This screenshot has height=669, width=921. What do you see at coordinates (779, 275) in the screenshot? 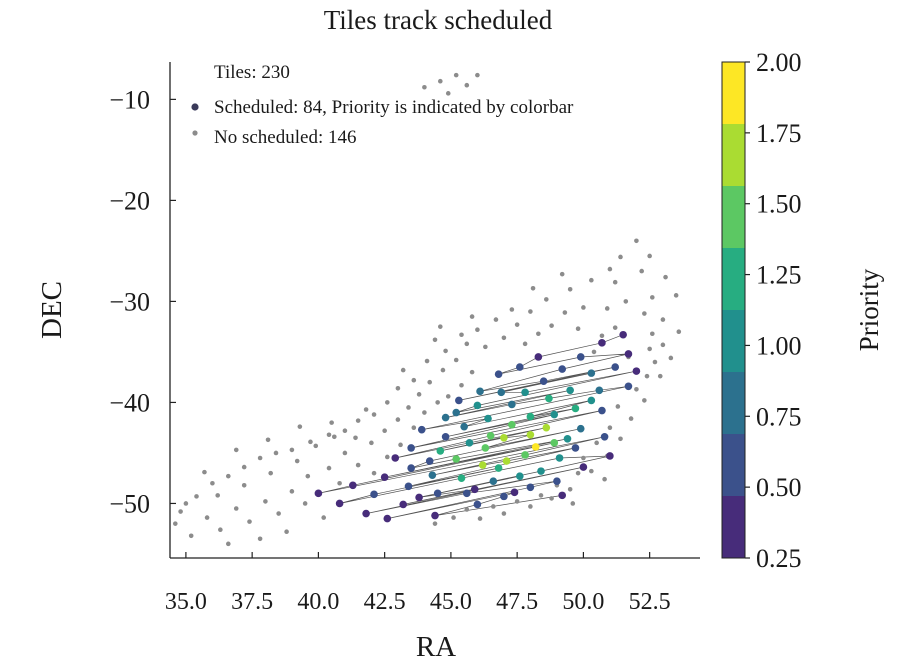
I see `colorbar-tick-label: 1.25` at bounding box center [779, 275].